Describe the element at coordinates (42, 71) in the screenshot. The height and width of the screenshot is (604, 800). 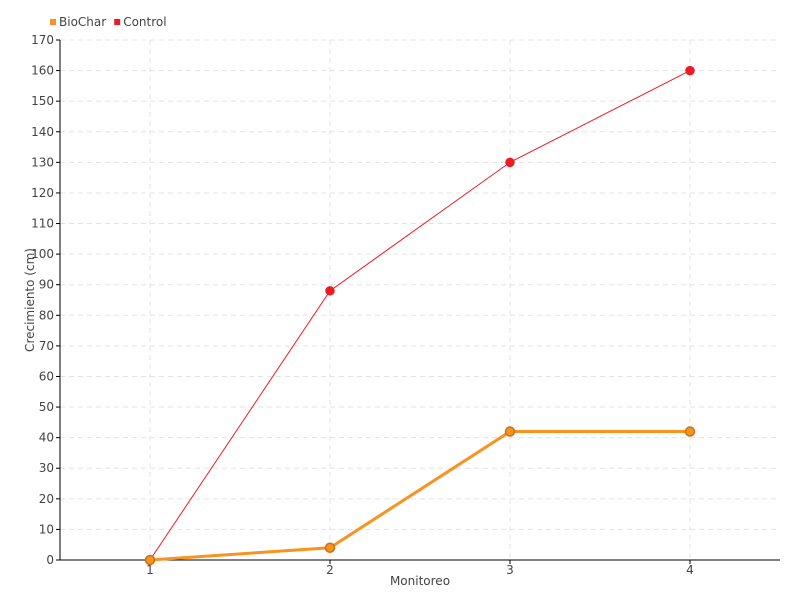
I see `y-tick-label: 160` at that location.